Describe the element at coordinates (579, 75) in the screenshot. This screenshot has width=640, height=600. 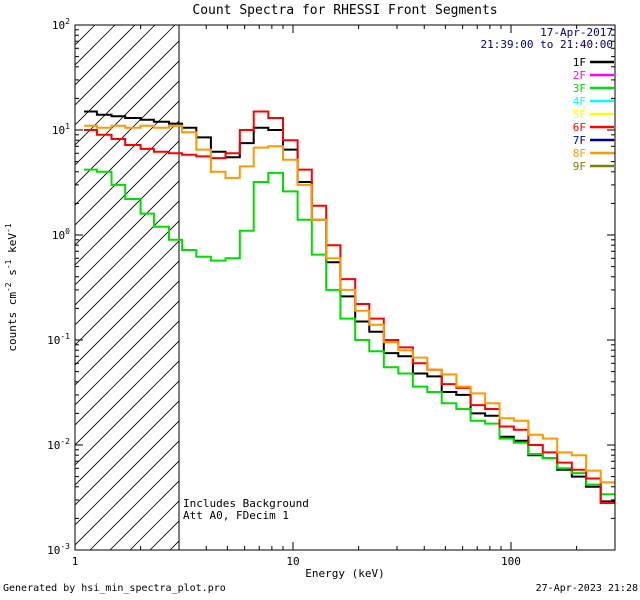
I see `legend-label-2F: 2F` at that location.